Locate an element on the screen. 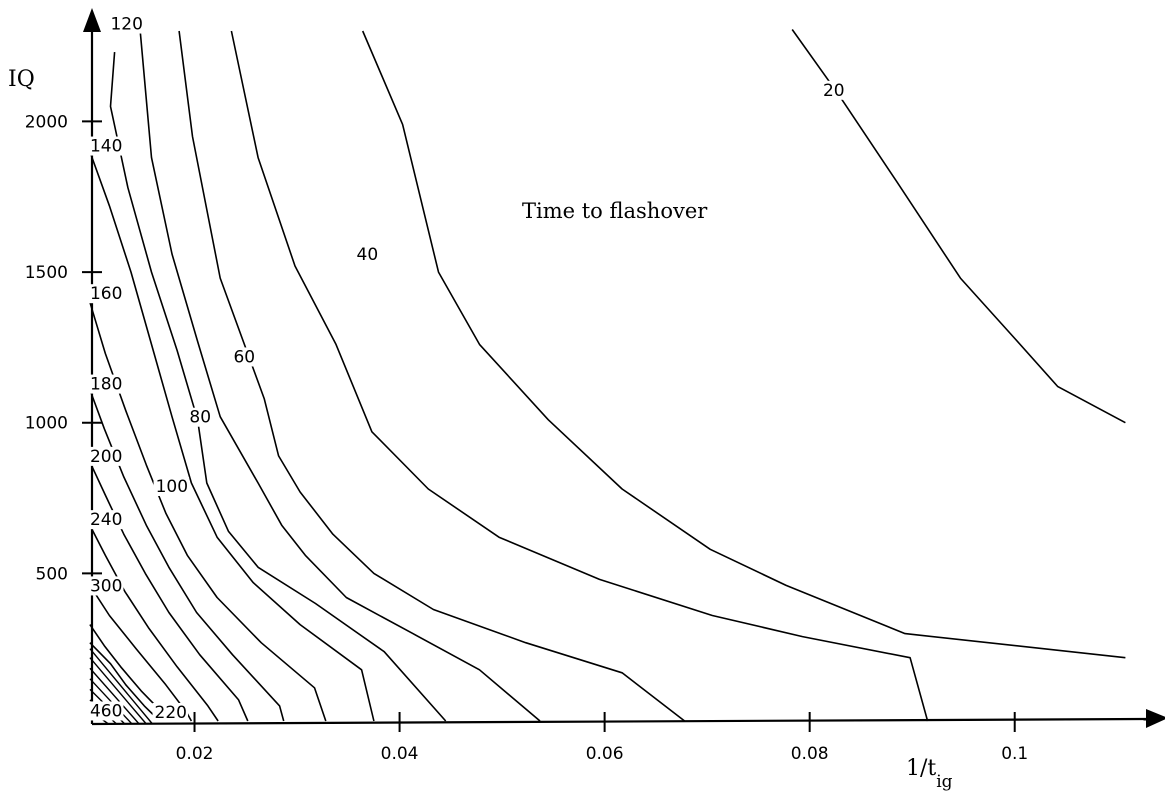  contour-label-460: 460 is located at coordinates (106, 711).